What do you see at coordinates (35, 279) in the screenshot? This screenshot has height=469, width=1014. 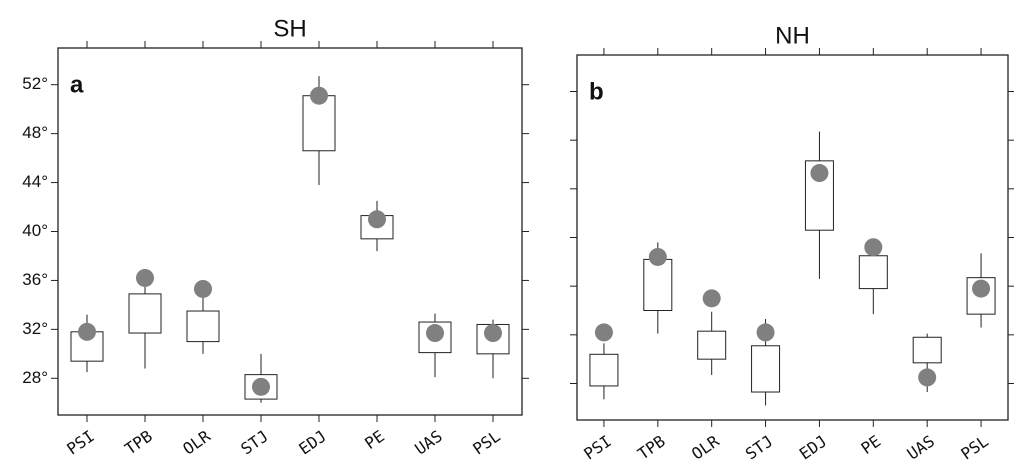 I see `y-tick-label: 36°` at bounding box center [35, 279].